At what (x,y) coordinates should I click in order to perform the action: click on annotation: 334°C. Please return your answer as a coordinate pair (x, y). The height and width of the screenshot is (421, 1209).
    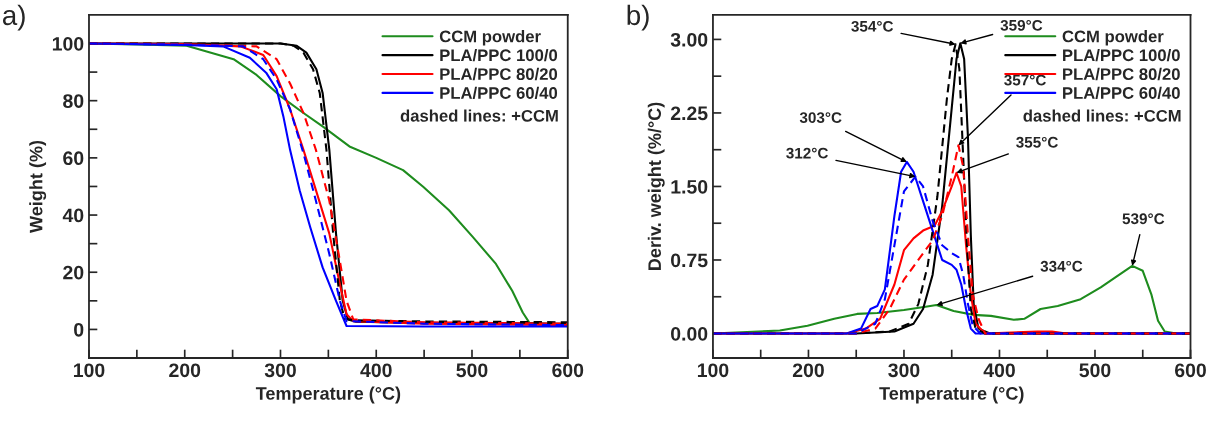
    Looking at the image, I should click on (1061, 266).